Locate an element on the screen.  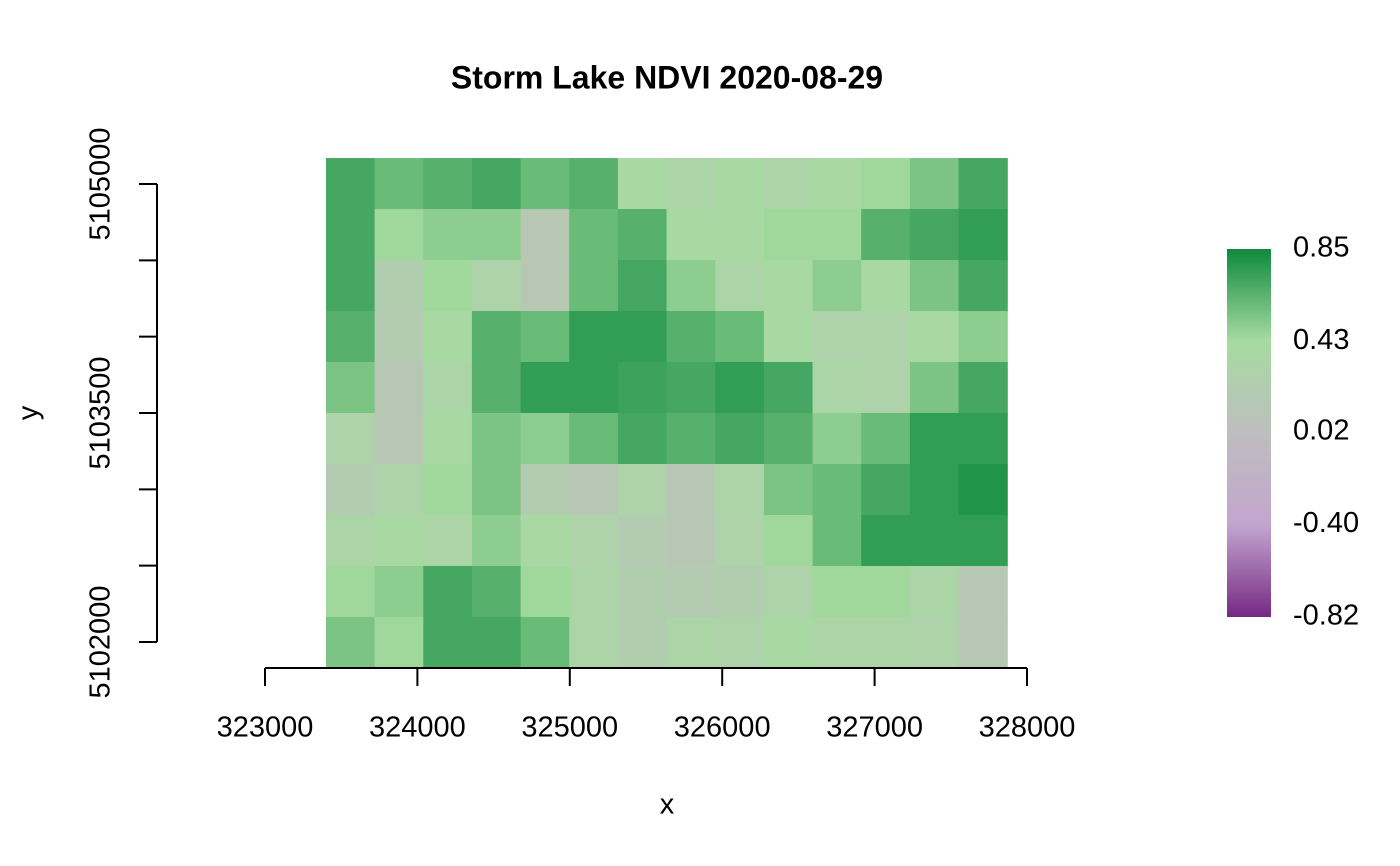
chart-title: Storm Lake NDVI 2020-08-29 is located at coordinates (667, 77).